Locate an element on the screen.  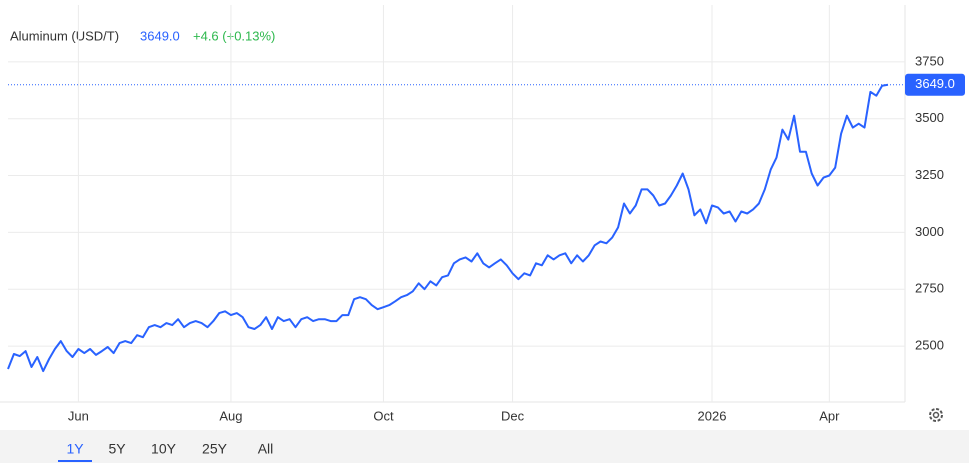
price: 3649.0 is located at coordinates (160, 35).